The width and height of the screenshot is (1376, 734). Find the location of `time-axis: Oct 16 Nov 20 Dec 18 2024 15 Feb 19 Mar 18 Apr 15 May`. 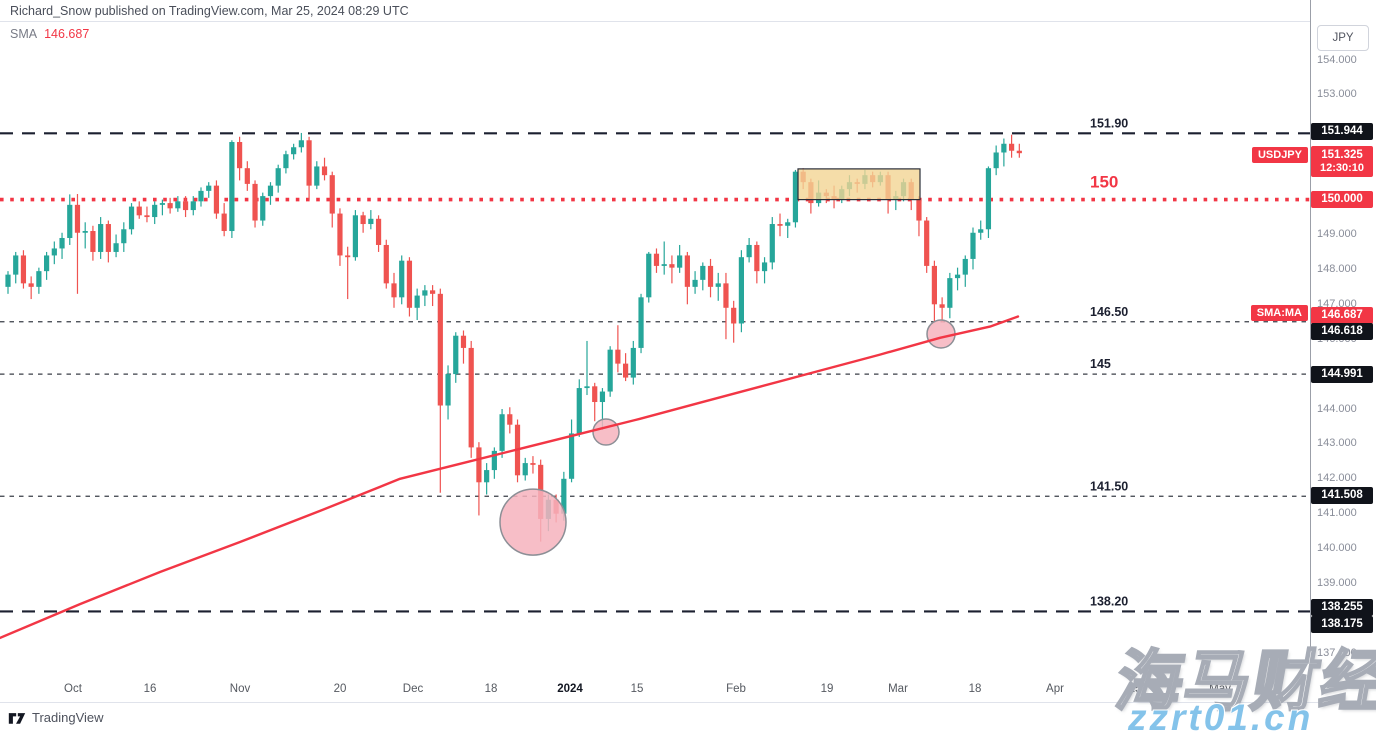

time-axis: Oct 16 Nov 20 Dec 18 2024 15 Feb 19 Mar 18 Apr 15 May is located at coordinates (688, 690).